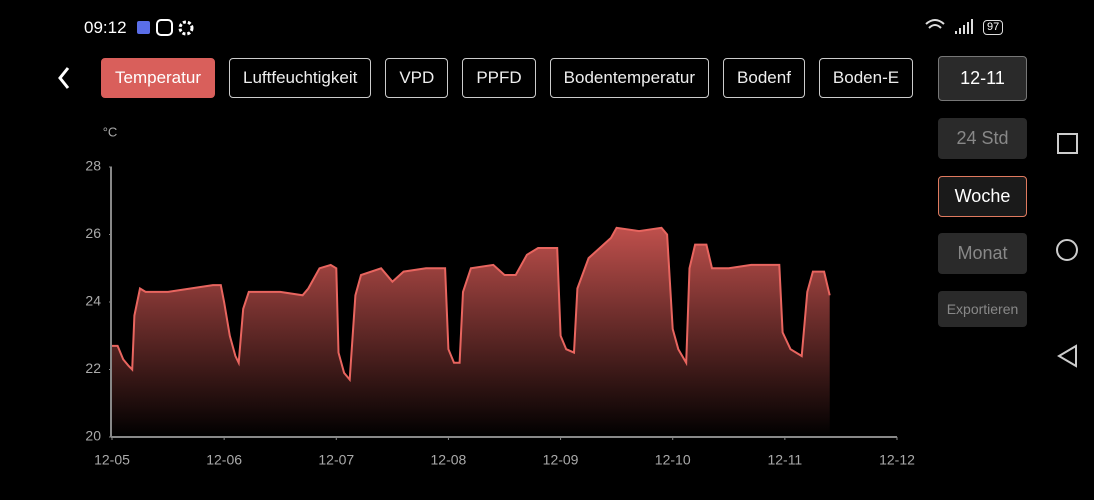  Describe the element at coordinates (982, 253) in the screenshot. I see `range-button: Monat` at that location.